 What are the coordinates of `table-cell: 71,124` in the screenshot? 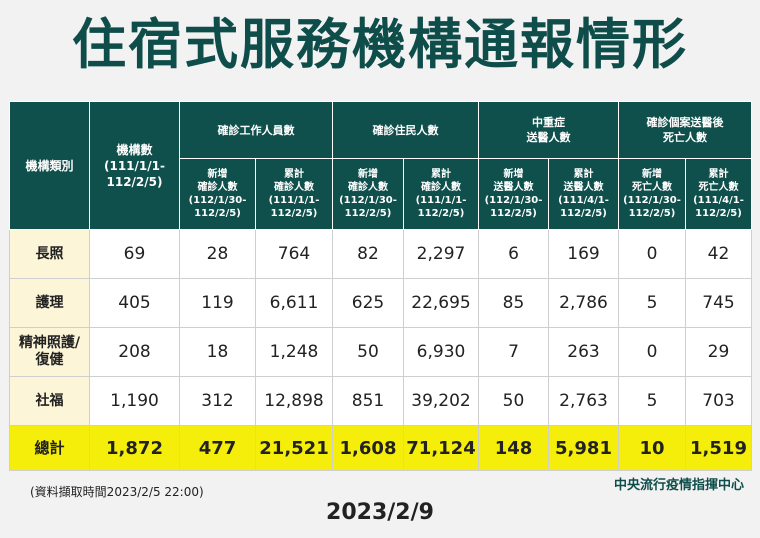 It's located at (441, 448).